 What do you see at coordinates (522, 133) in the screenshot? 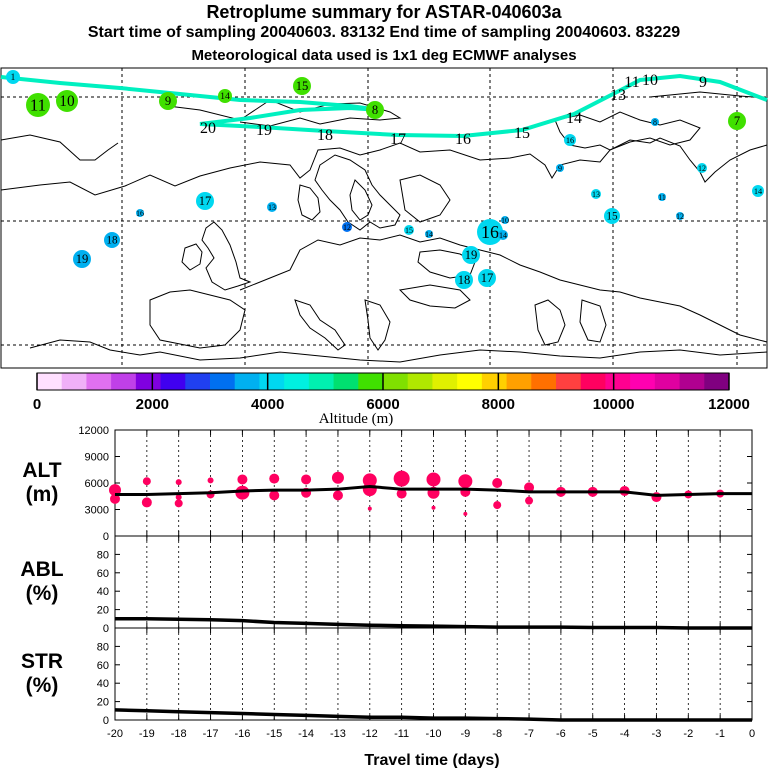
I see `track-day-label: 15` at bounding box center [522, 133].